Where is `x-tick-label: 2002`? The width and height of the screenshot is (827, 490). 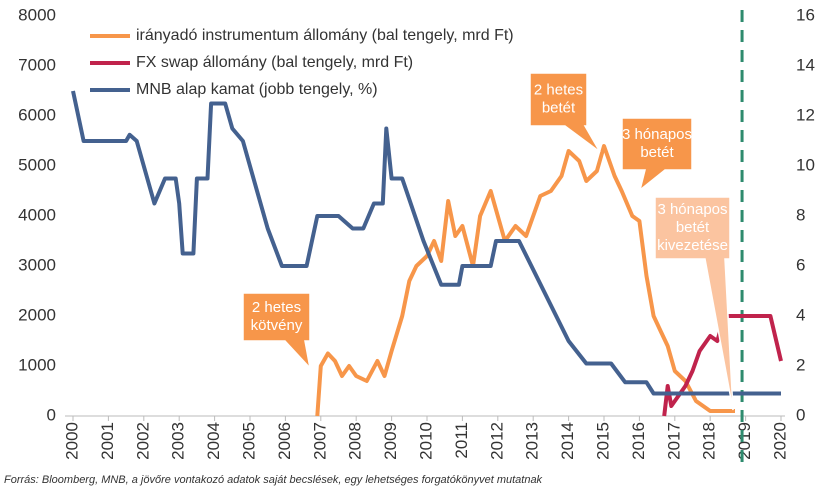
x-tick-label: 2002 is located at coordinates (142, 441).